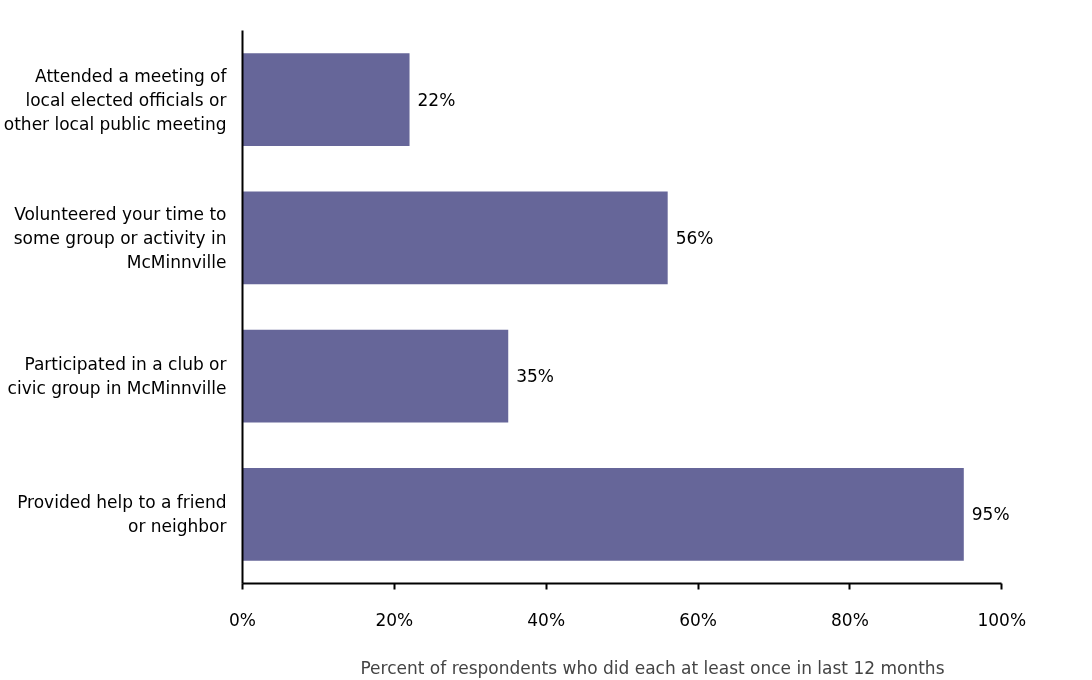 The image size is (1092, 680). What do you see at coordinates (122, 514) in the screenshot?
I see `y-tick-label: Provided help to a friend or neighbor` at bounding box center [122, 514].